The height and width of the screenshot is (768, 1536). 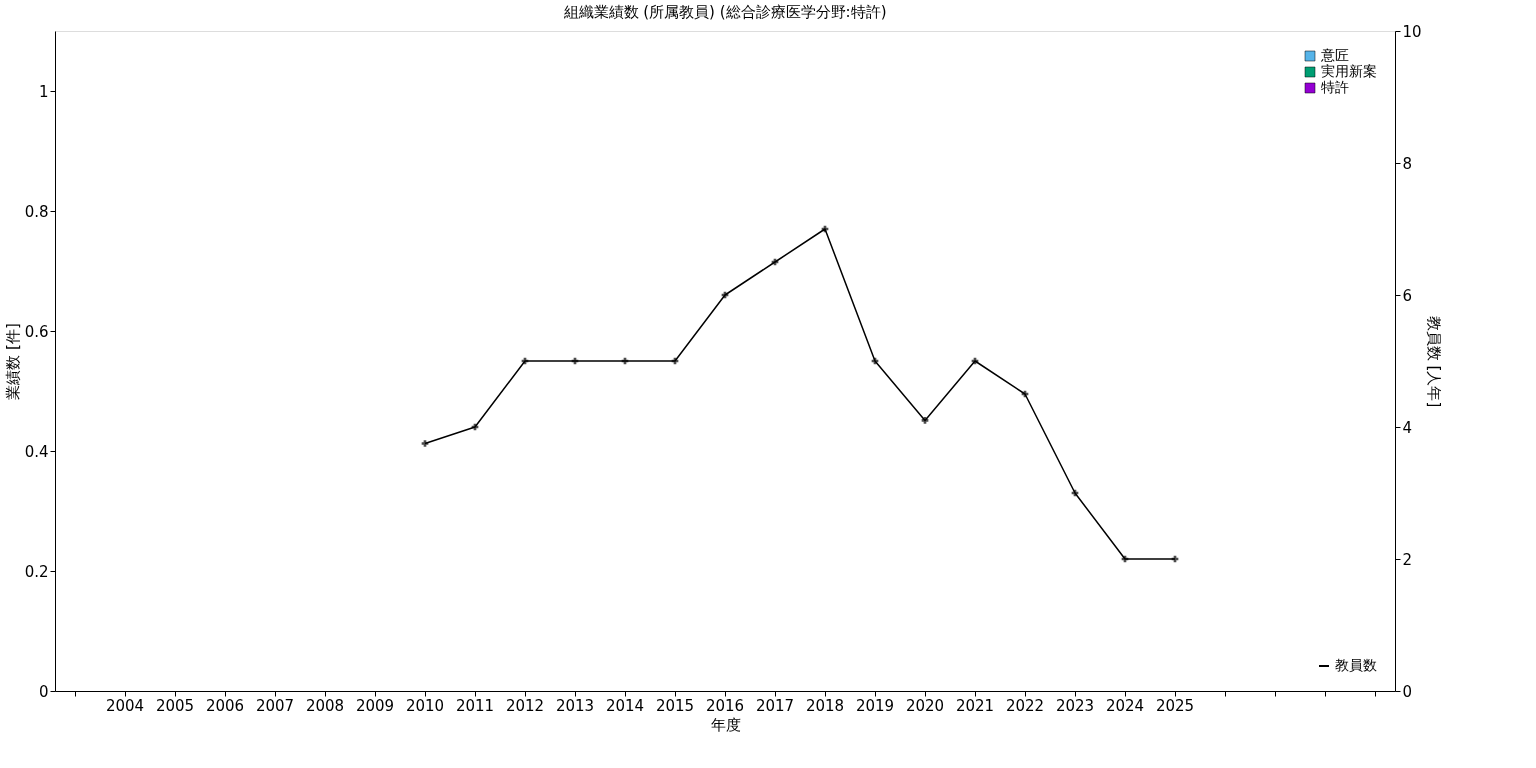 I want to click on x-tick-label: 2015, so click(x=675, y=705).